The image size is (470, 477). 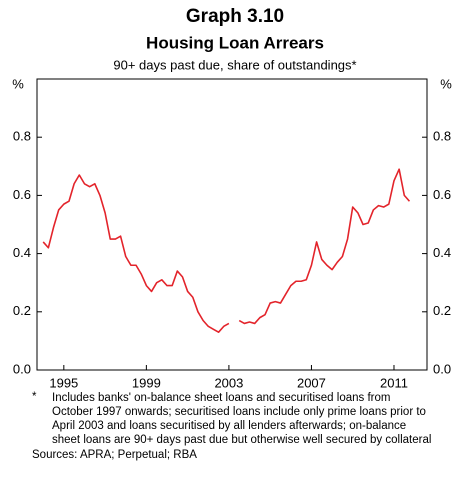 What do you see at coordinates (442, 368) in the screenshot?
I see `y-tick-label-right: 0.0` at bounding box center [442, 368].